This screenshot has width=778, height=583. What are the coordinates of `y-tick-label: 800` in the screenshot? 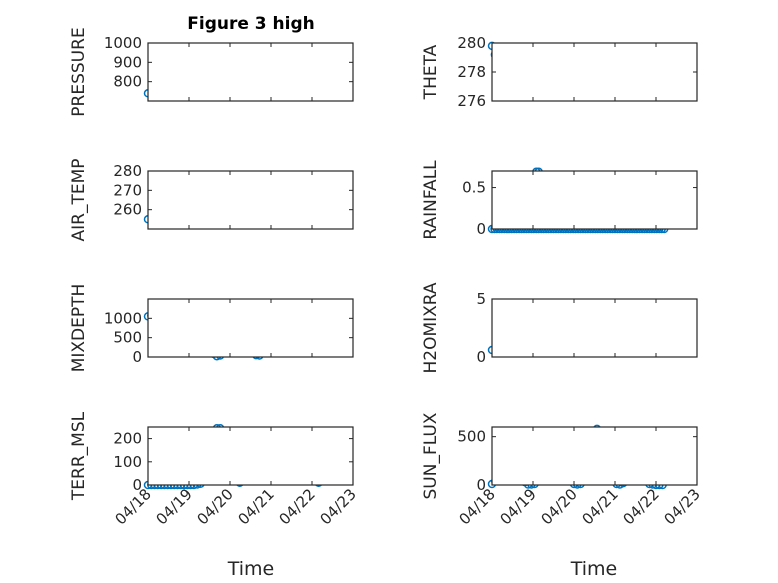 It's located at (127, 82).